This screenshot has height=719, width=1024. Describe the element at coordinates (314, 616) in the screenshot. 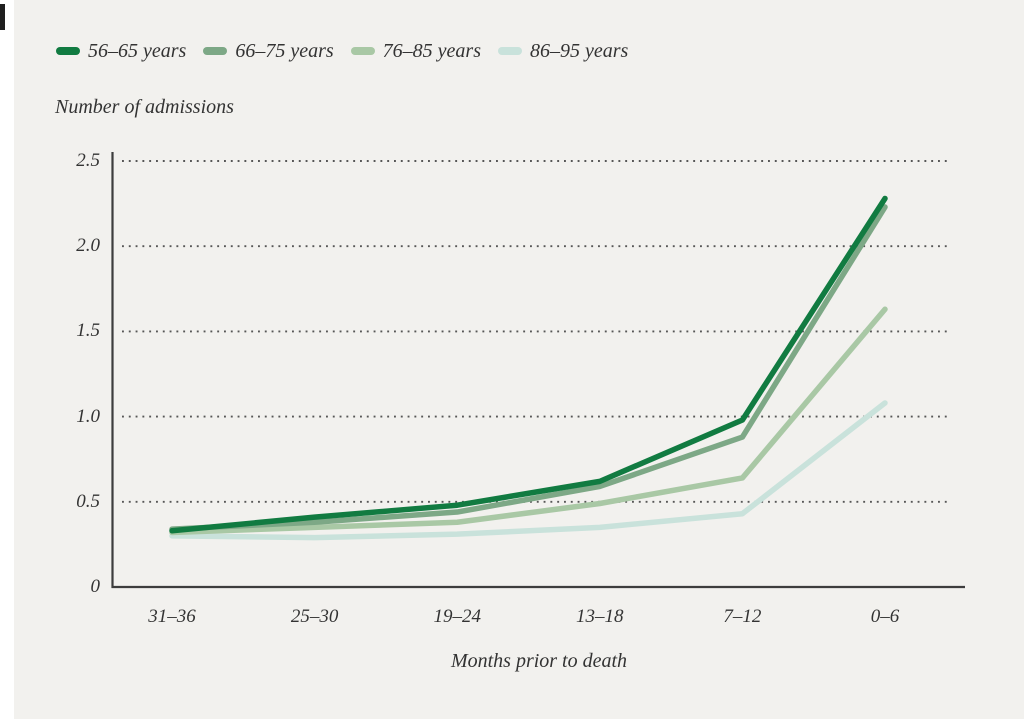

I see `x-tick-label: 25–30` at that location.